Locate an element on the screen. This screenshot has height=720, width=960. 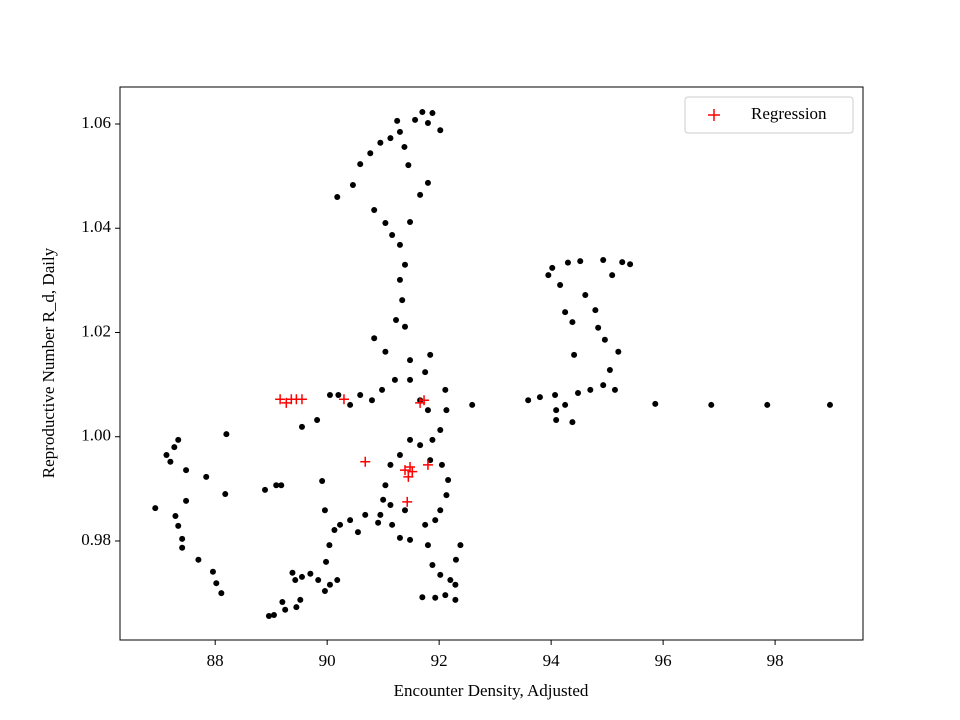
y-axis-label: Reproductive Number R_d, Daily is located at coordinates (48, 362).